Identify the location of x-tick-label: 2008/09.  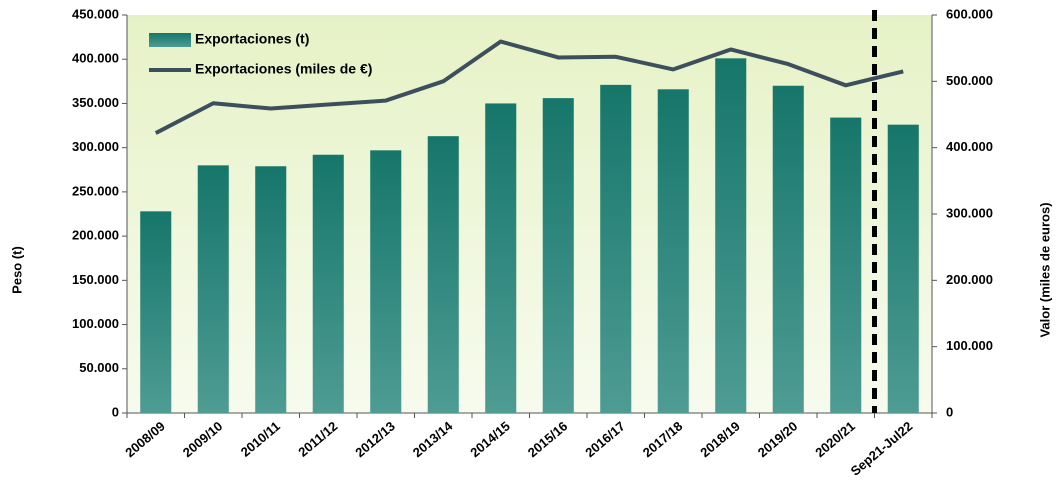
(145, 439).